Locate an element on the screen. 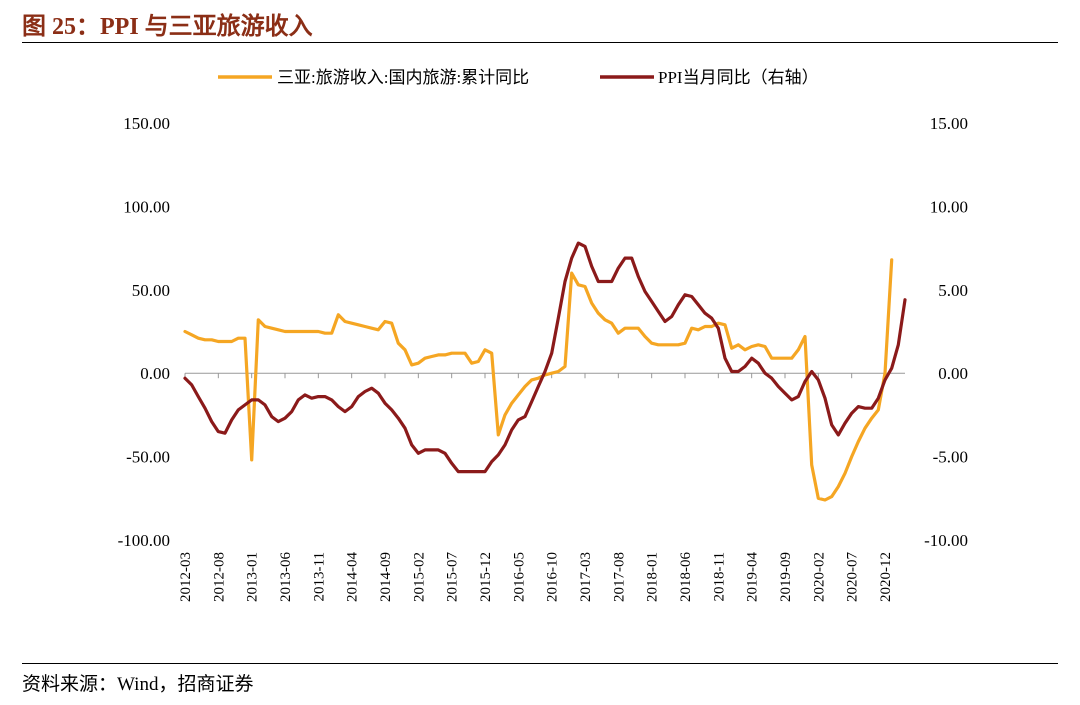 This screenshot has height=705, width=1080. x-tick-label: 2013-11 is located at coordinates (319, 576).